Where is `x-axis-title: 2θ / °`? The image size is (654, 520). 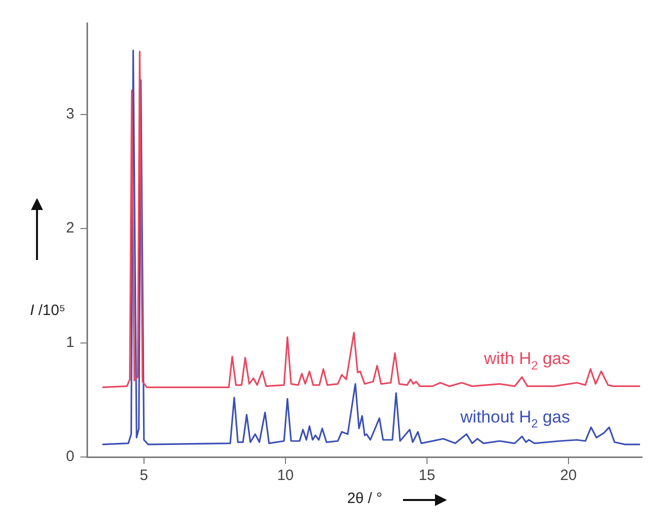 x-axis-title: 2θ / ° is located at coordinates (364, 499).